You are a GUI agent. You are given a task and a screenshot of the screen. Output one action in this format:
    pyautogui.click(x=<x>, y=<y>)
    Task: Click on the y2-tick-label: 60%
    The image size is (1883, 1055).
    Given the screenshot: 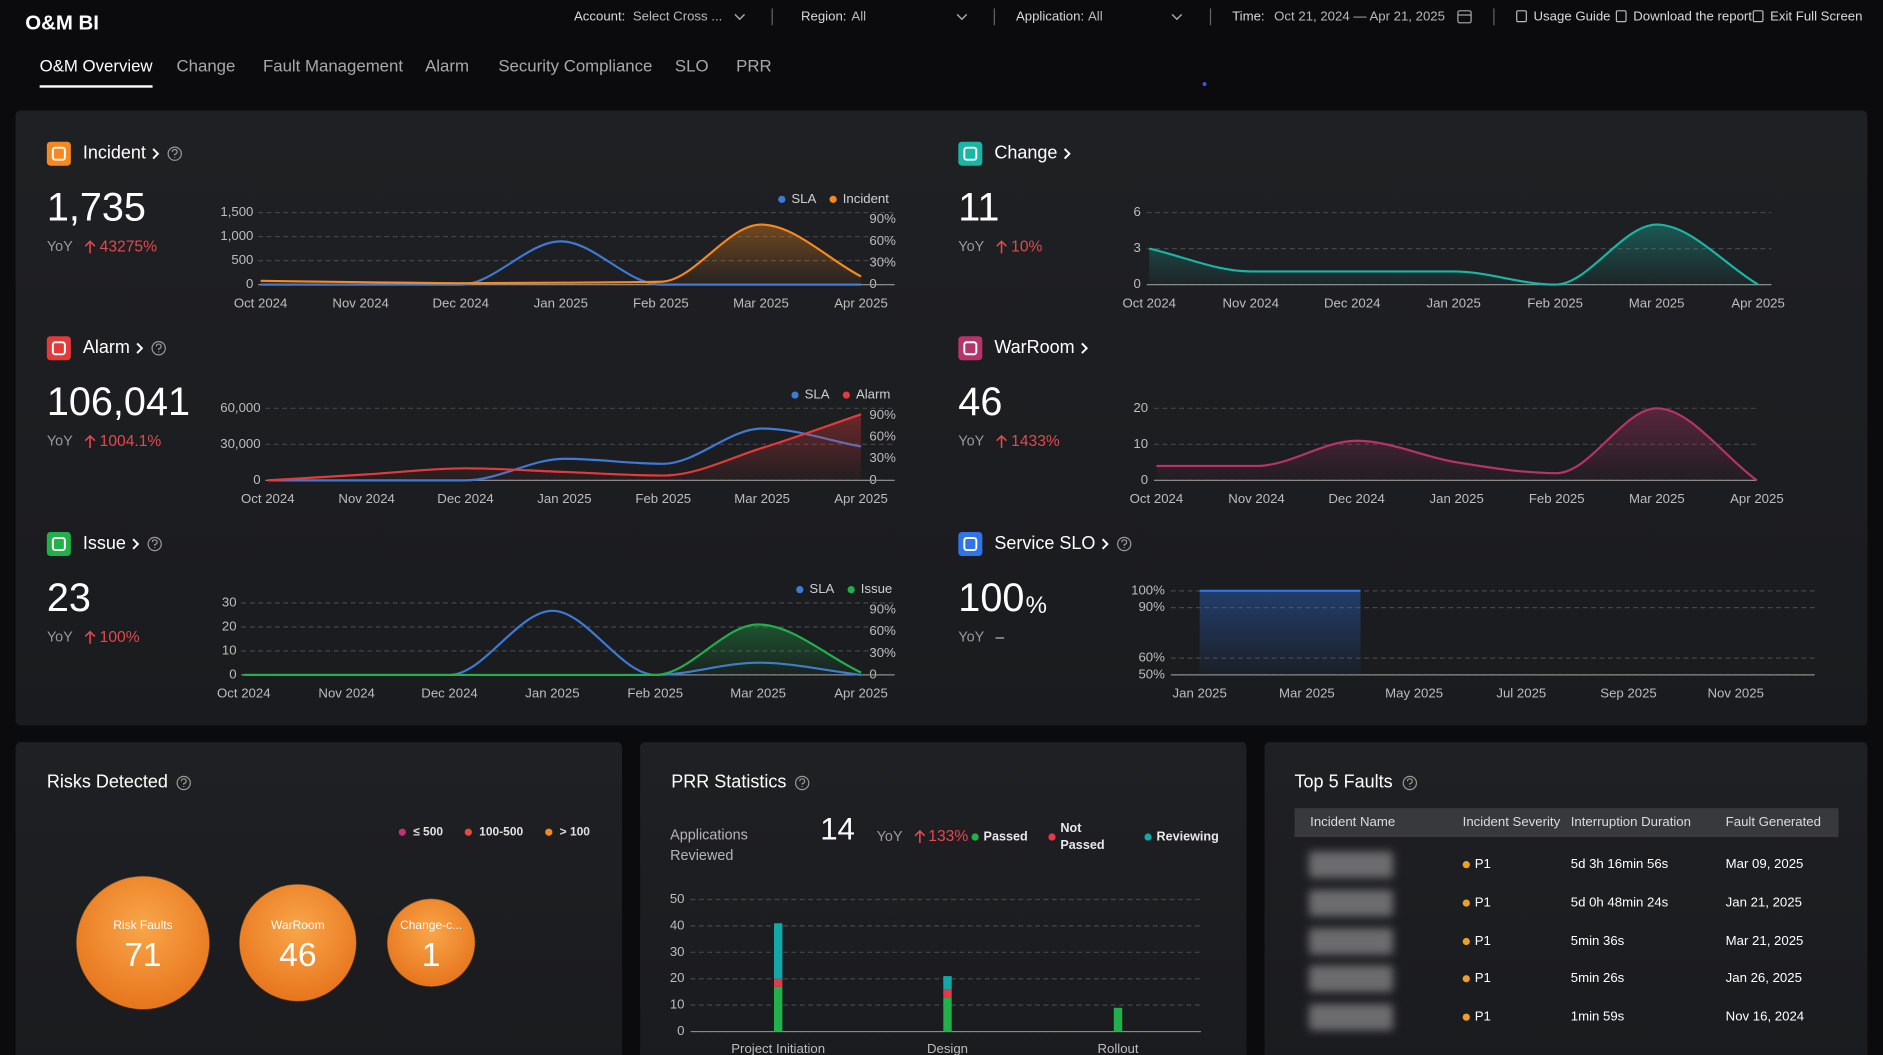 What is the action you would take?
    pyautogui.click(x=882, y=630)
    